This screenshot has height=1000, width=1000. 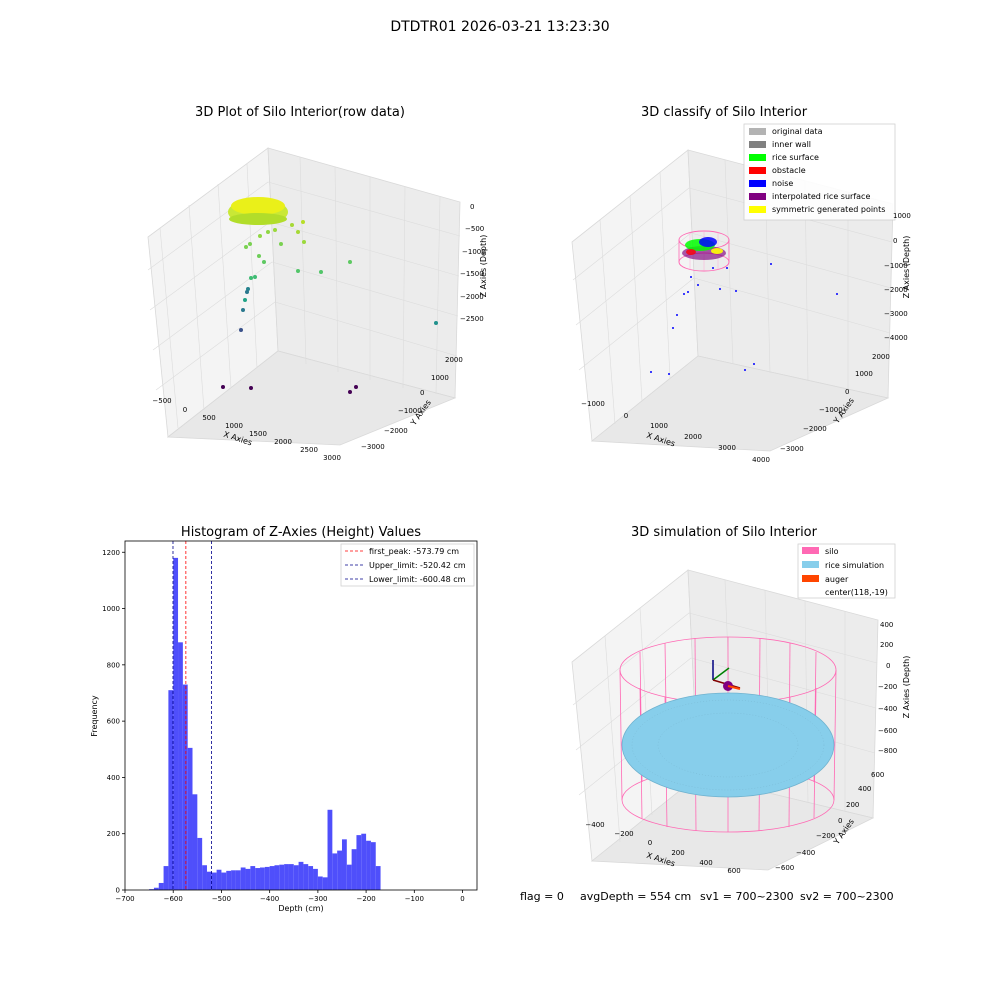 I want to click on histogram-legend-upper: Upper_limit: -520.42 cm, so click(x=417, y=565).